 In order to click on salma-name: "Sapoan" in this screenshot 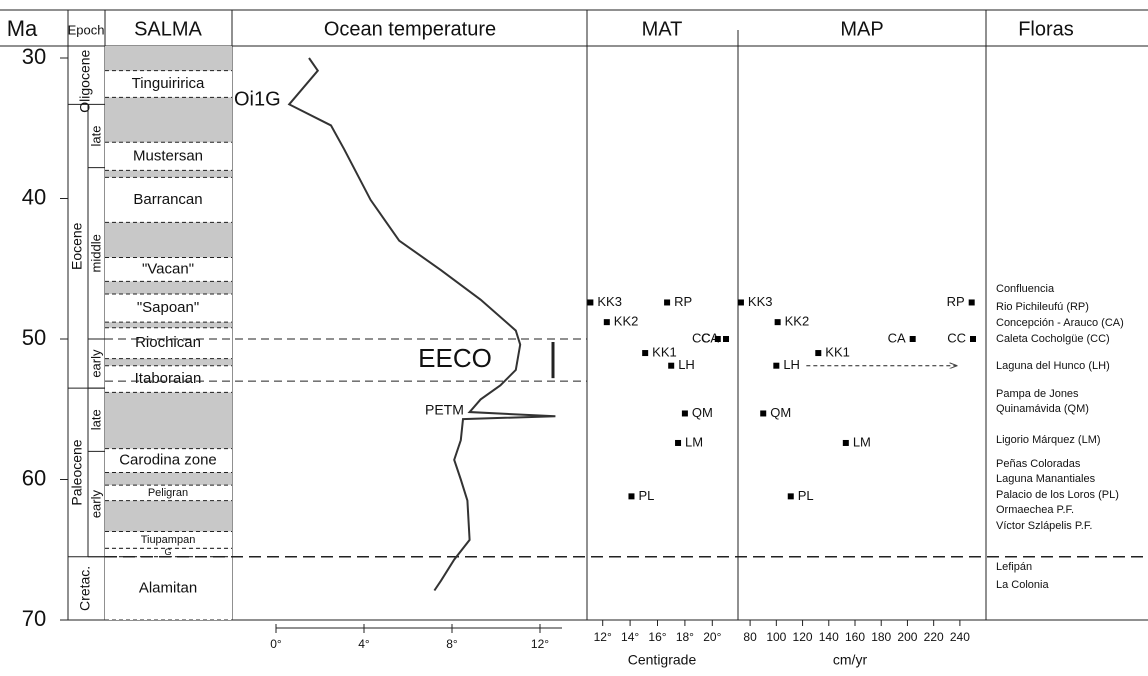, I will do `click(168, 307)`.